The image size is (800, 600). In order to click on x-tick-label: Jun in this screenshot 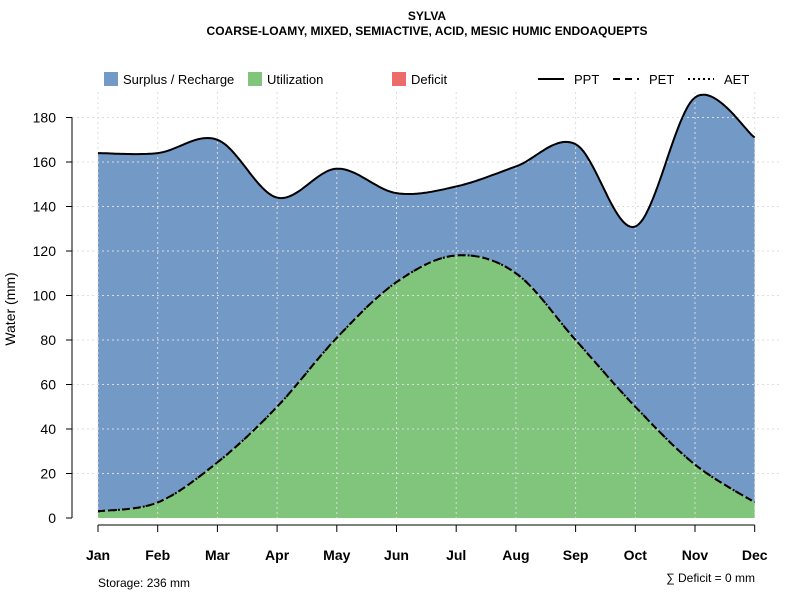, I will do `click(396, 555)`.